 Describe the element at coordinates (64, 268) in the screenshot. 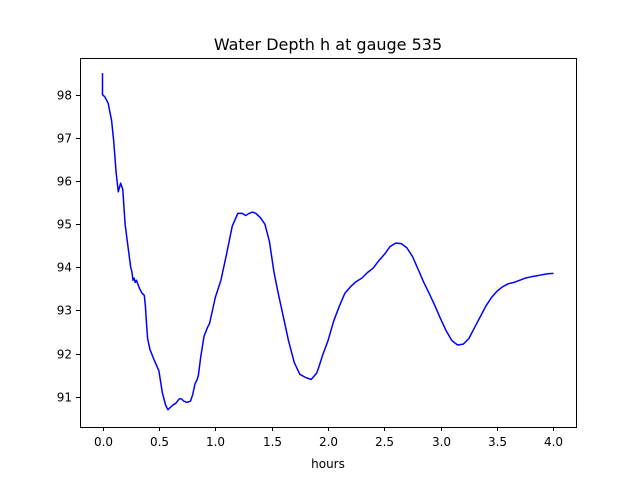

I see `y-tick-label: 94` at that location.